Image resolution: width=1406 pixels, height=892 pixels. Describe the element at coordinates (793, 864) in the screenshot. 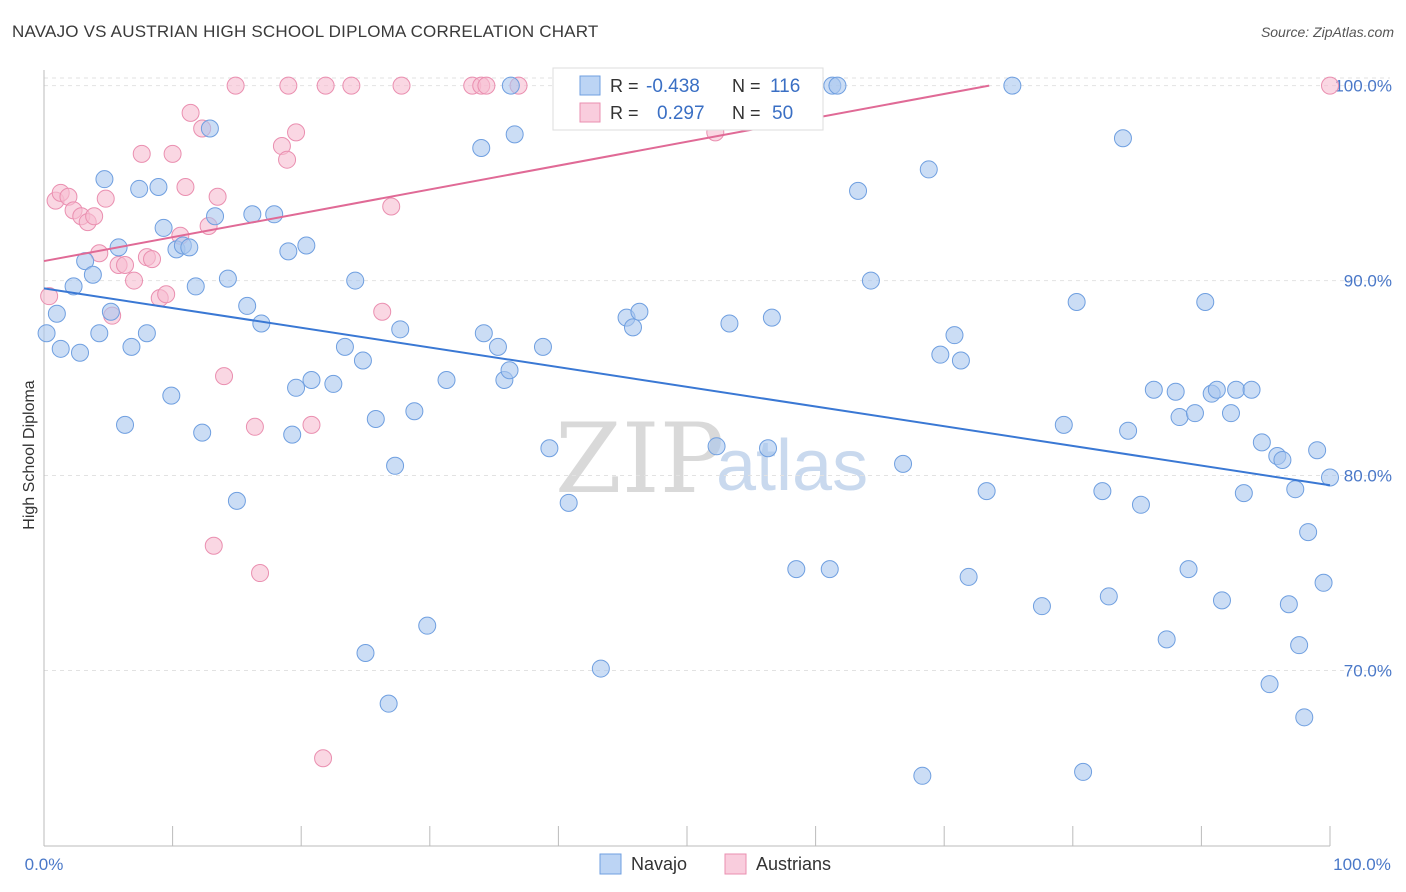

I see `bottom-legend-label-austrians: Austrians` at that location.